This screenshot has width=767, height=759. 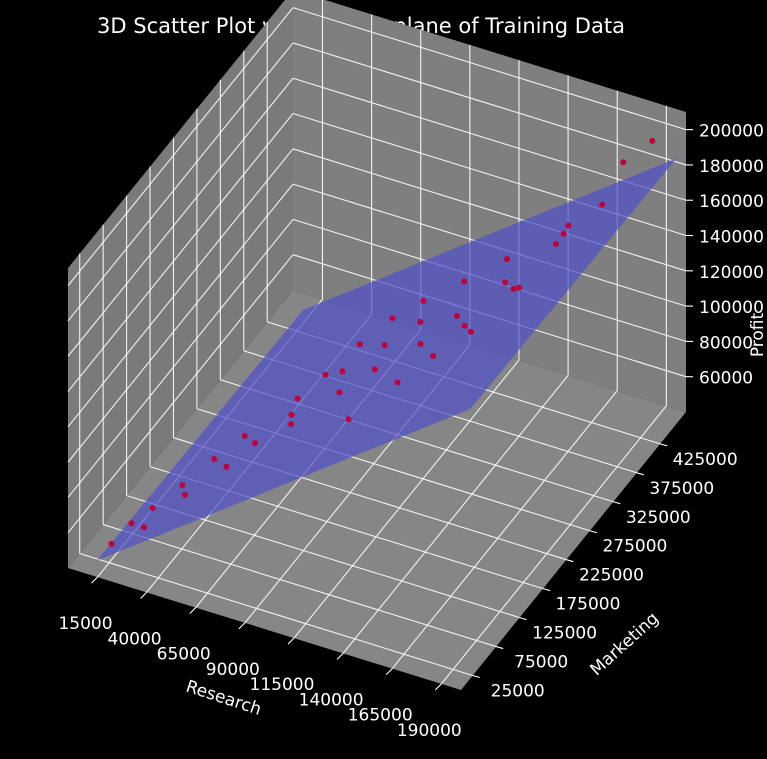 I want to click on z-tick-label: 160000, so click(x=731, y=202).